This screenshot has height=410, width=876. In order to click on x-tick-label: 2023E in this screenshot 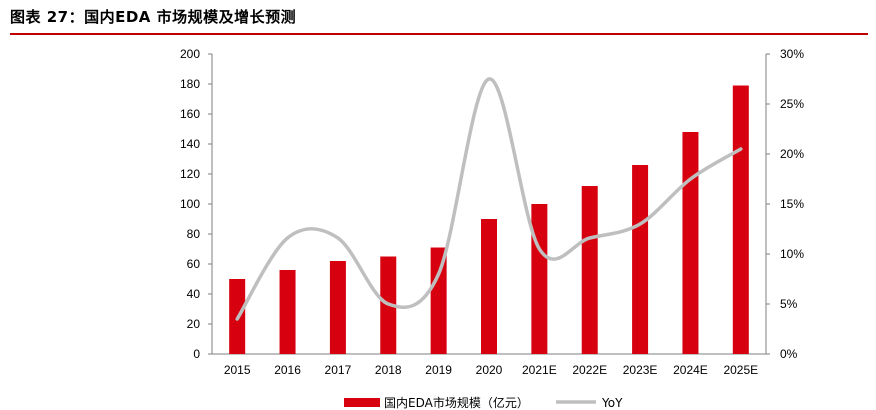, I will do `click(640, 370)`.